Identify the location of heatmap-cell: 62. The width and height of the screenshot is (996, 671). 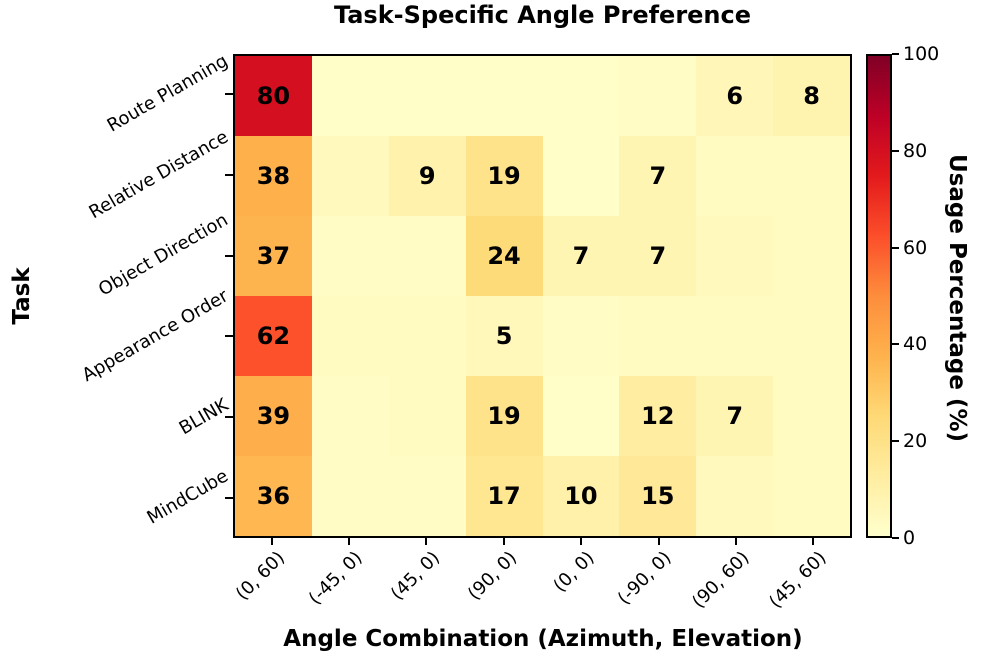
(273, 336).